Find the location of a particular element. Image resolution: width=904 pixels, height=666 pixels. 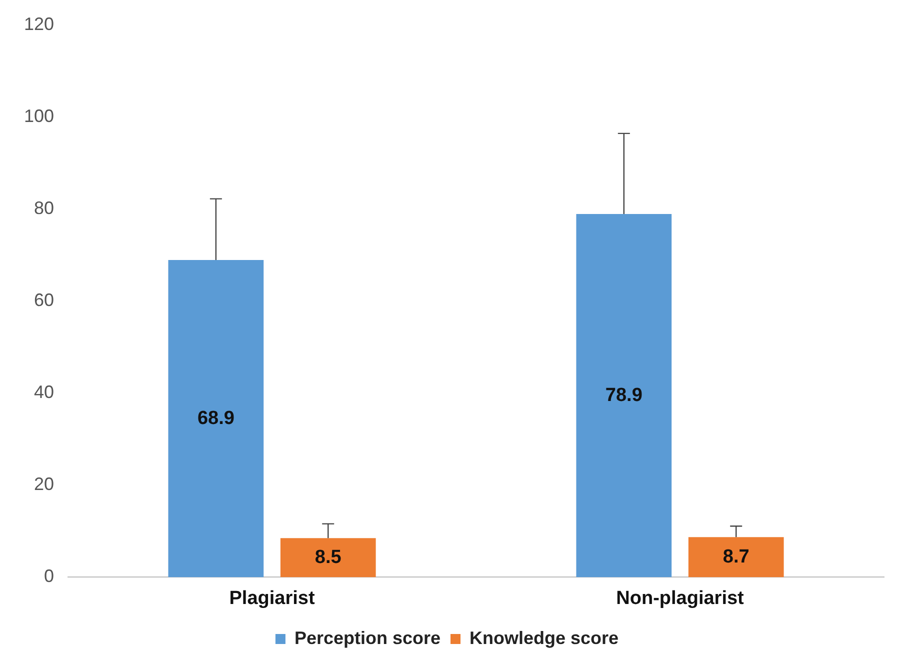

y-tick-label: 20 is located at coordinates (44, 484).